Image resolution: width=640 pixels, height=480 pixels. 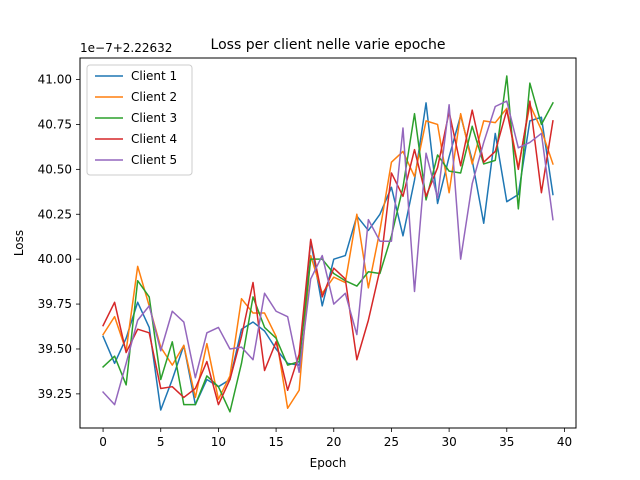 What do you see at coordinates (55, 169) in the screenshot?
I see `y-tick-label: 40.50` at bounding box center [55, 169].